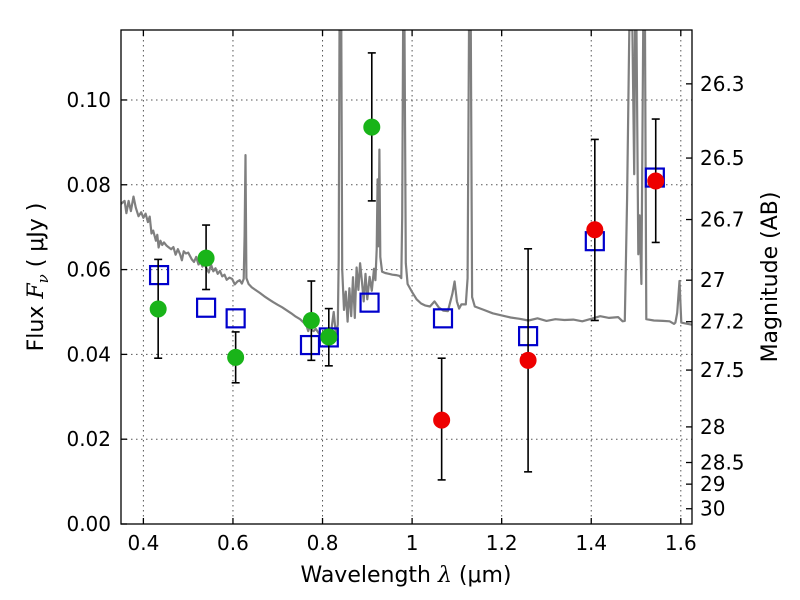  I want to click on y2-tick-label: 27, so click(712, 280).